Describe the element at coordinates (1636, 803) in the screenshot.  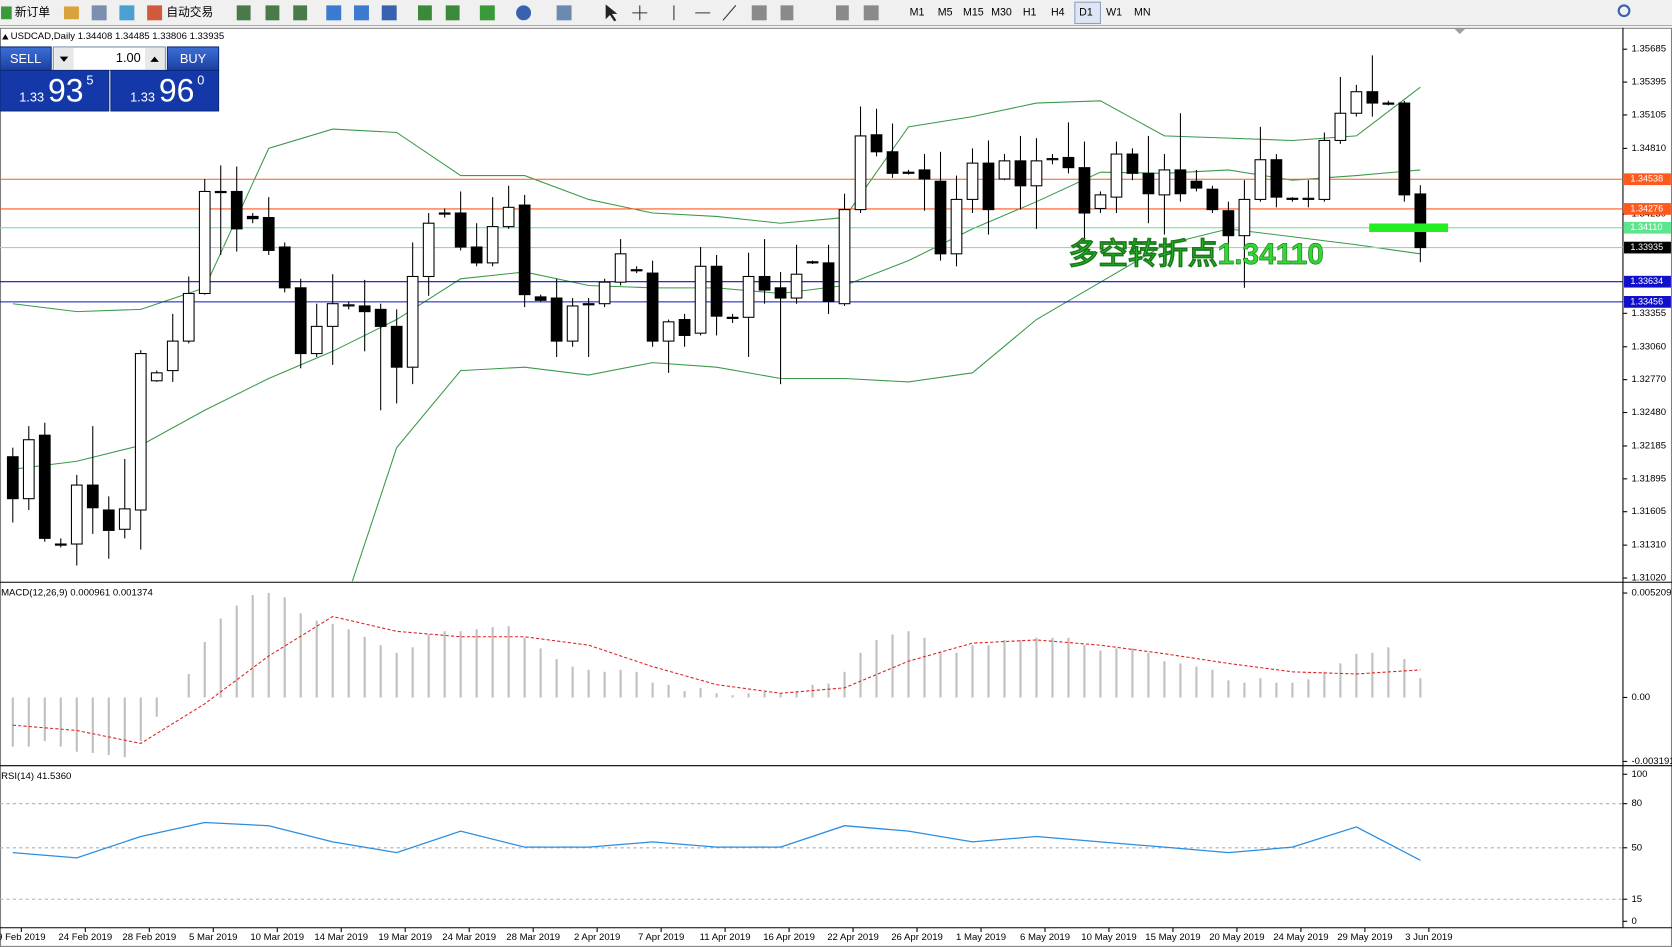
I see `y-tick-label: 80` at that location.